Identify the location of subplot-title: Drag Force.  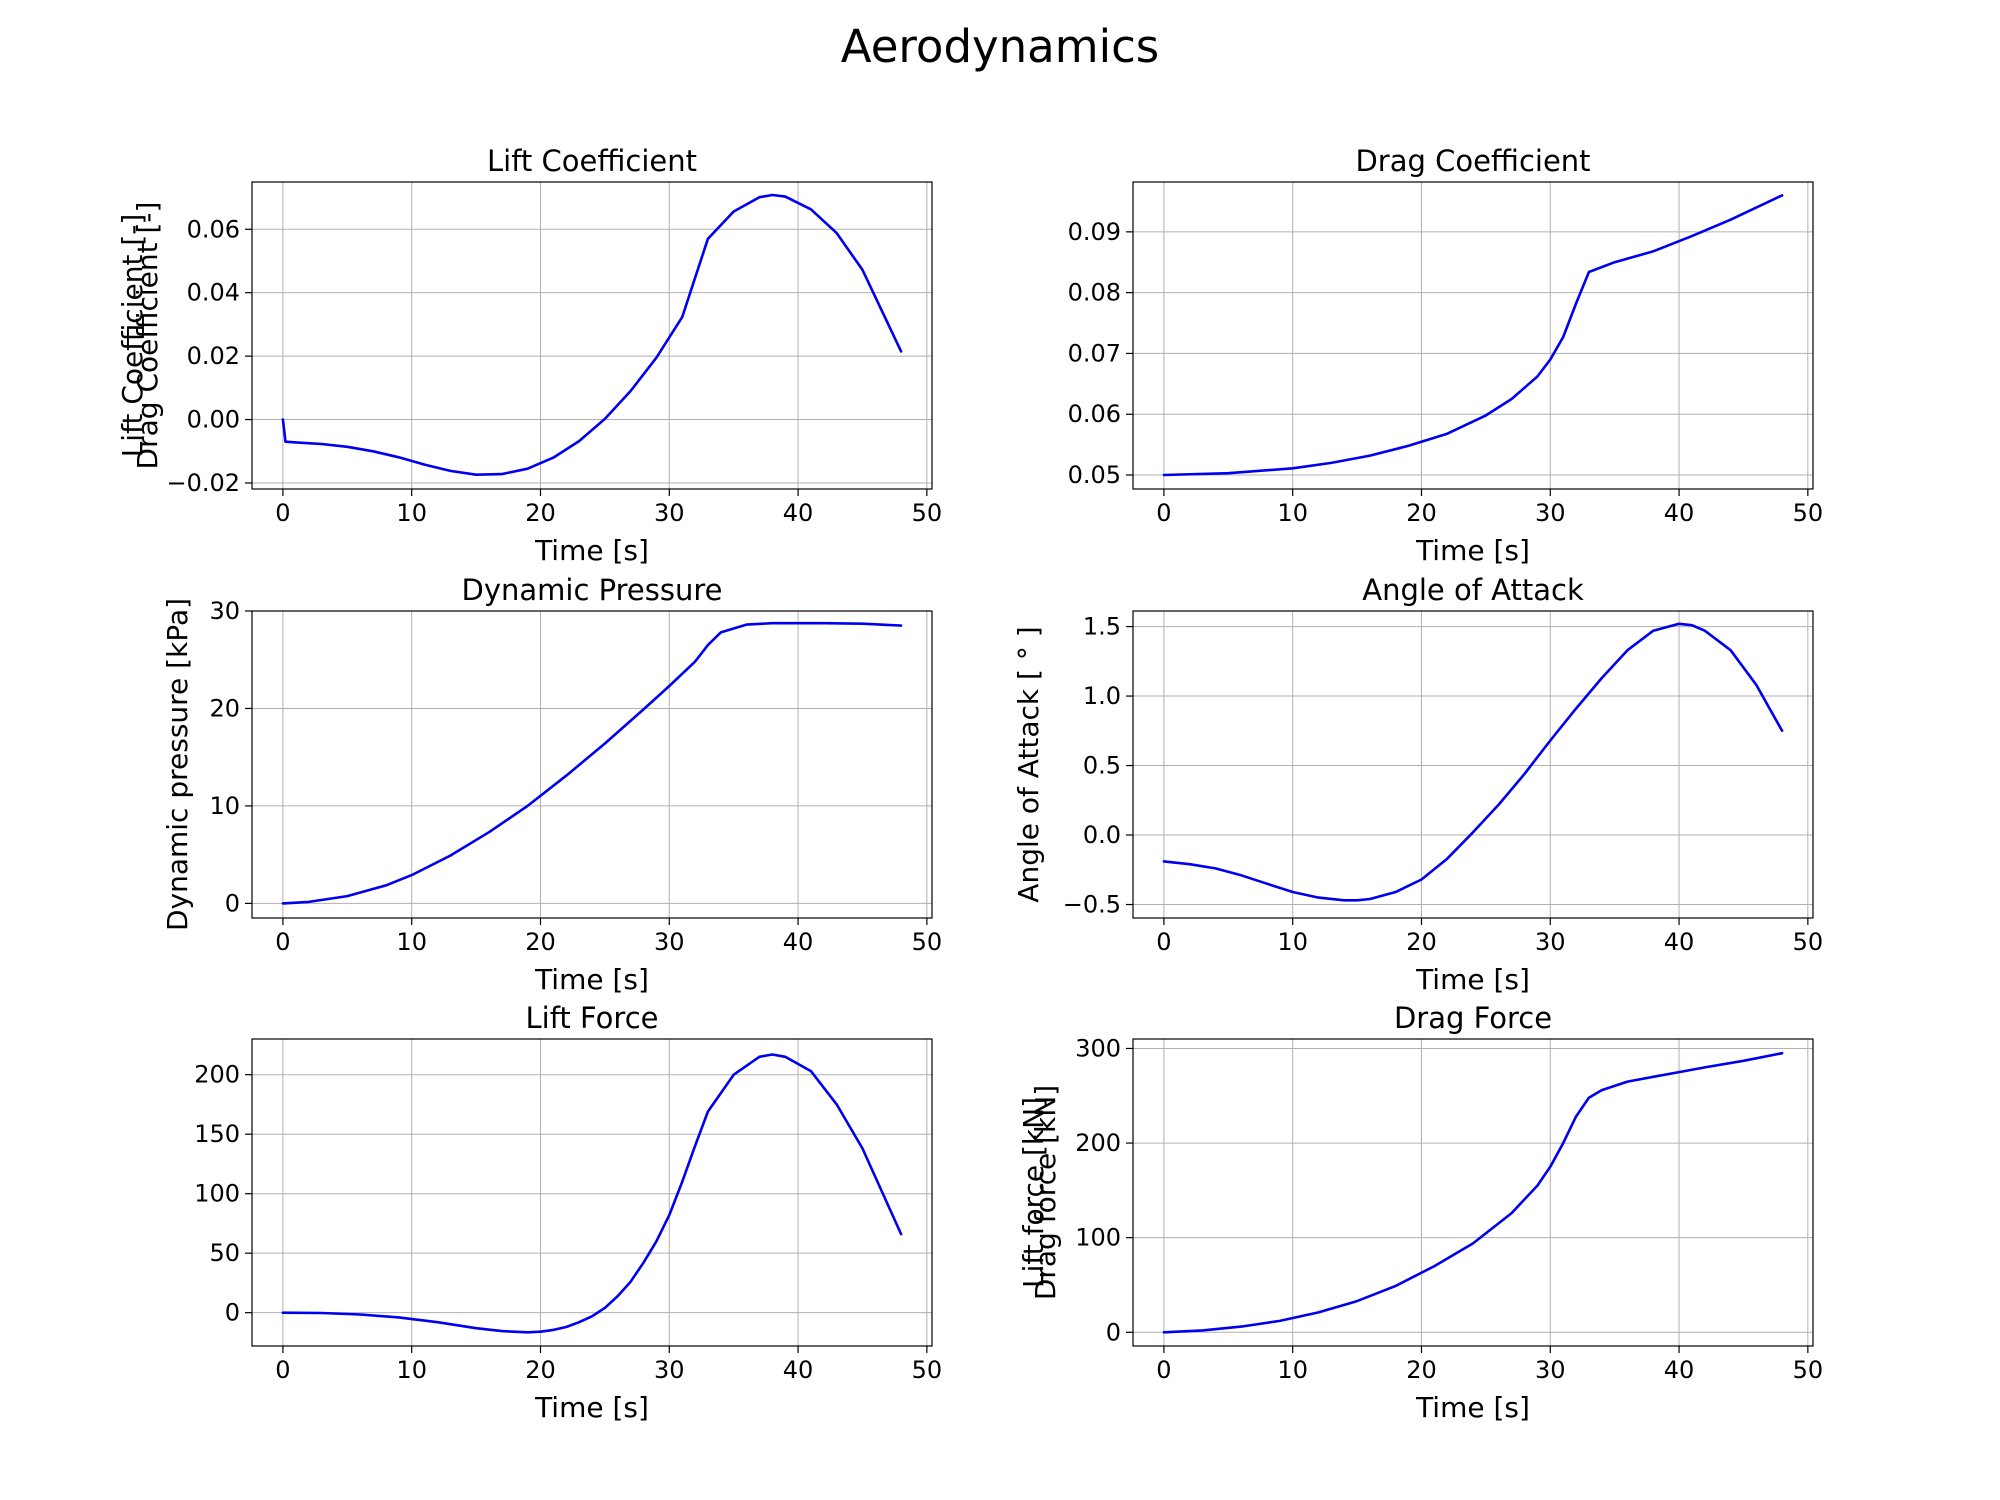
(1473, 1018).